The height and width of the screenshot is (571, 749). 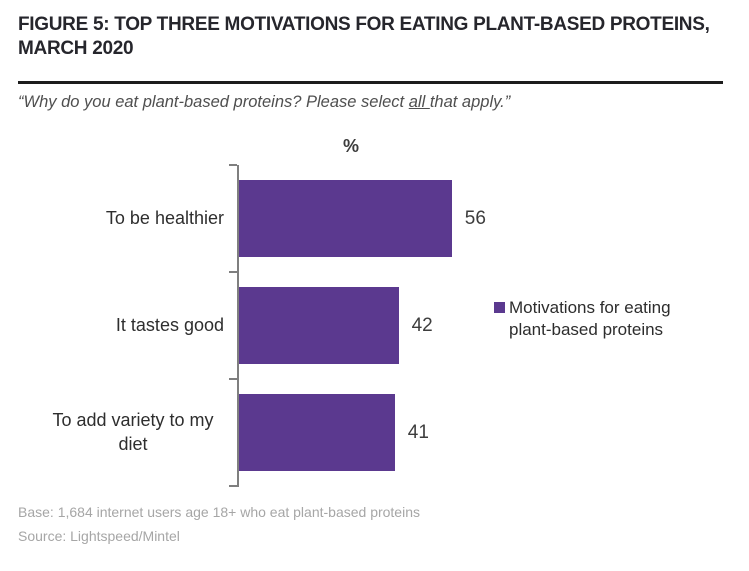 I want to click on source-note: Source: Lightspeed/Mintel, so click(x=99, y=536).